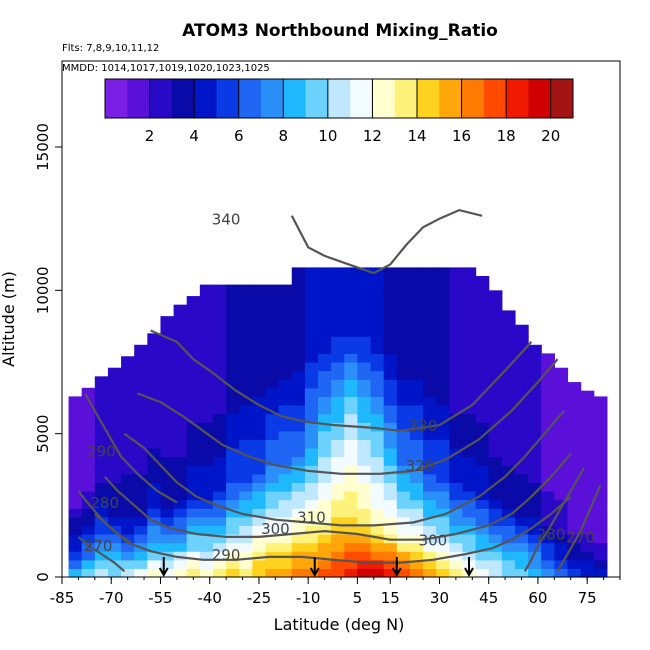  Describe the element at coordinates (163, 572) in the screenshot. I see `arrow-head` at that location.